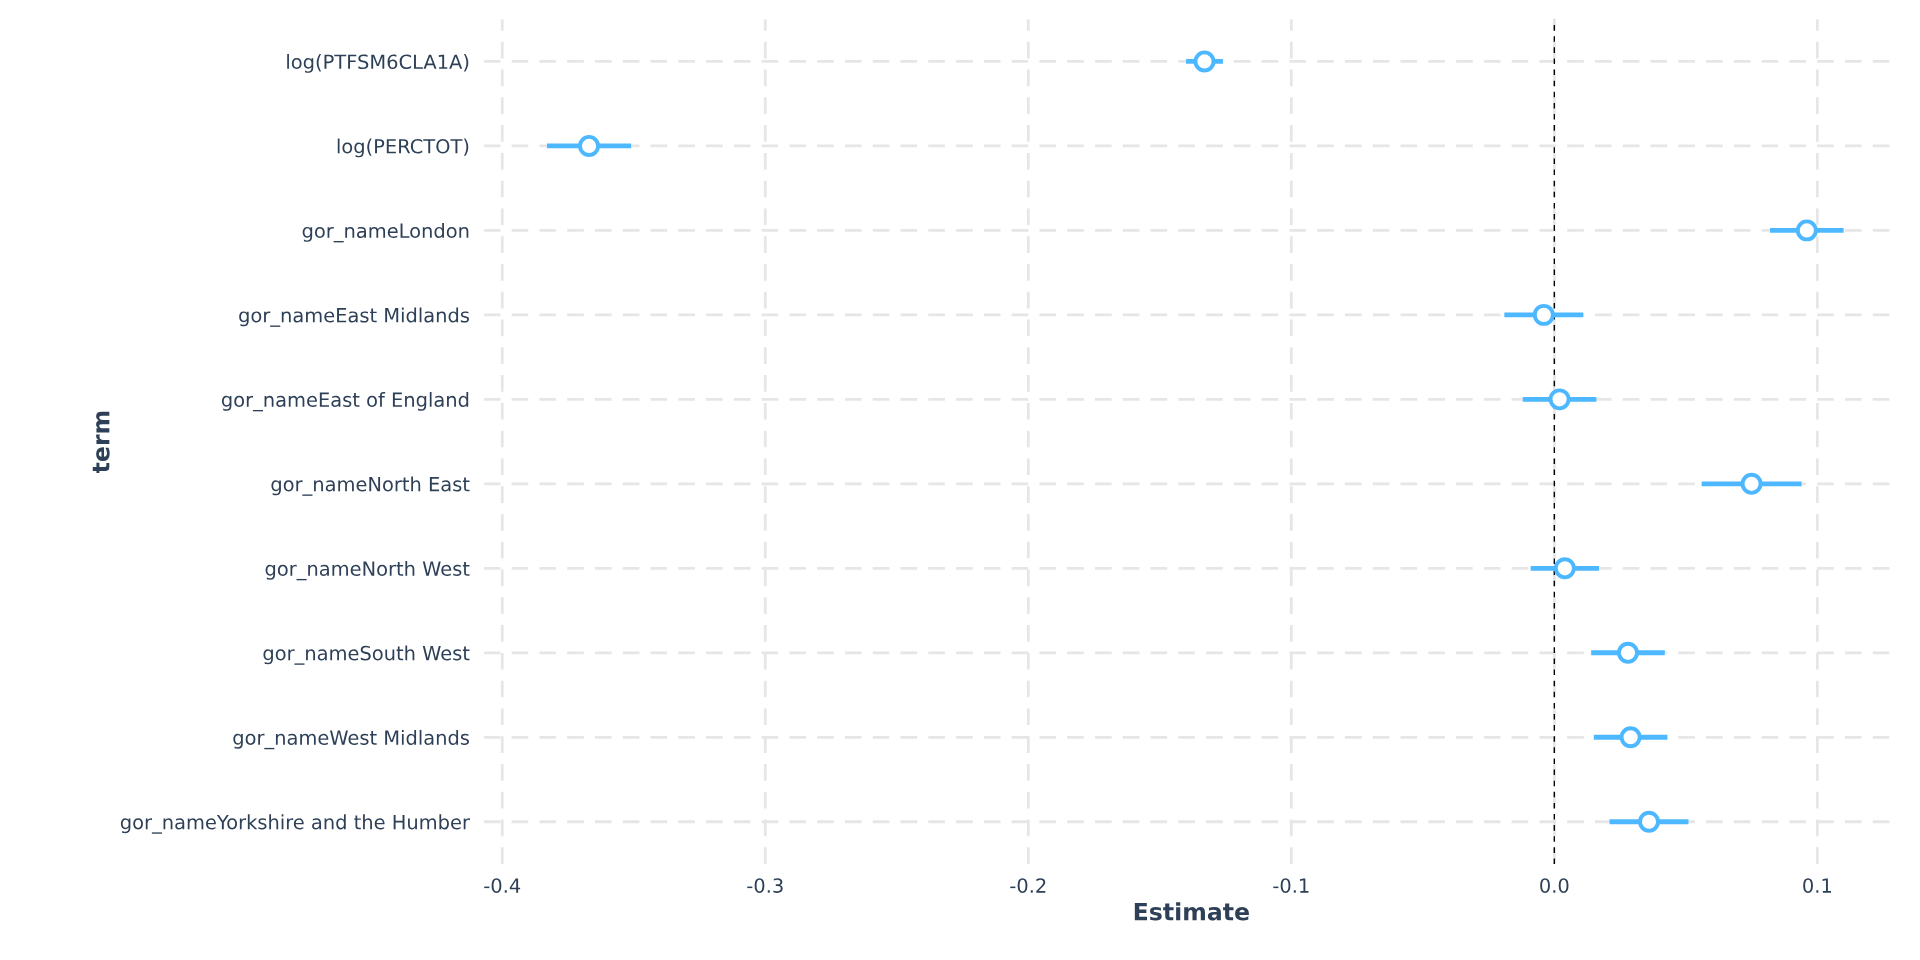 The height and width of the screenshot is (960, 1920). I want to click on y-tick-label: log(PTFSM6CLA1A), so click(378, 63).